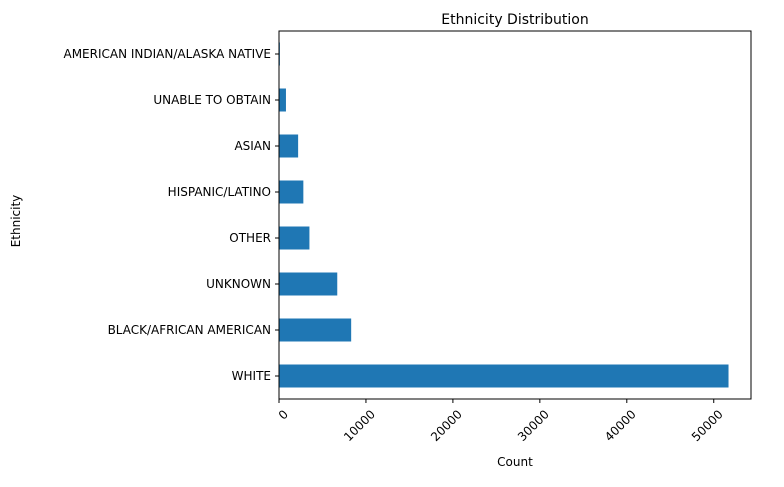 The width and height of the screenshot is (784, 487). What do you see at coordinates (189, 330) in the screenshot?
I see `y-tick-label: BLACK/AFRICAN AMERICAN` at bounding box center [189, 330].